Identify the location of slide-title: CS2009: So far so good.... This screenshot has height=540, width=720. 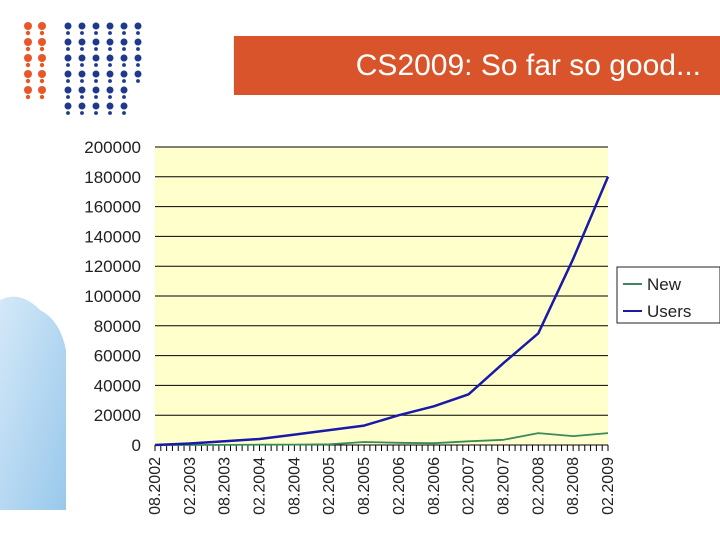
(528, 65).